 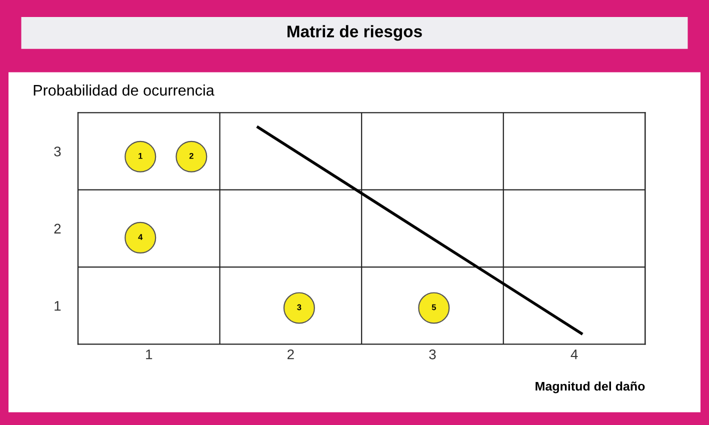 What do you see at coordinates (291, 354) in the screenshot?
I see `x-tick-label: 2` at bounding box center [291, 354].